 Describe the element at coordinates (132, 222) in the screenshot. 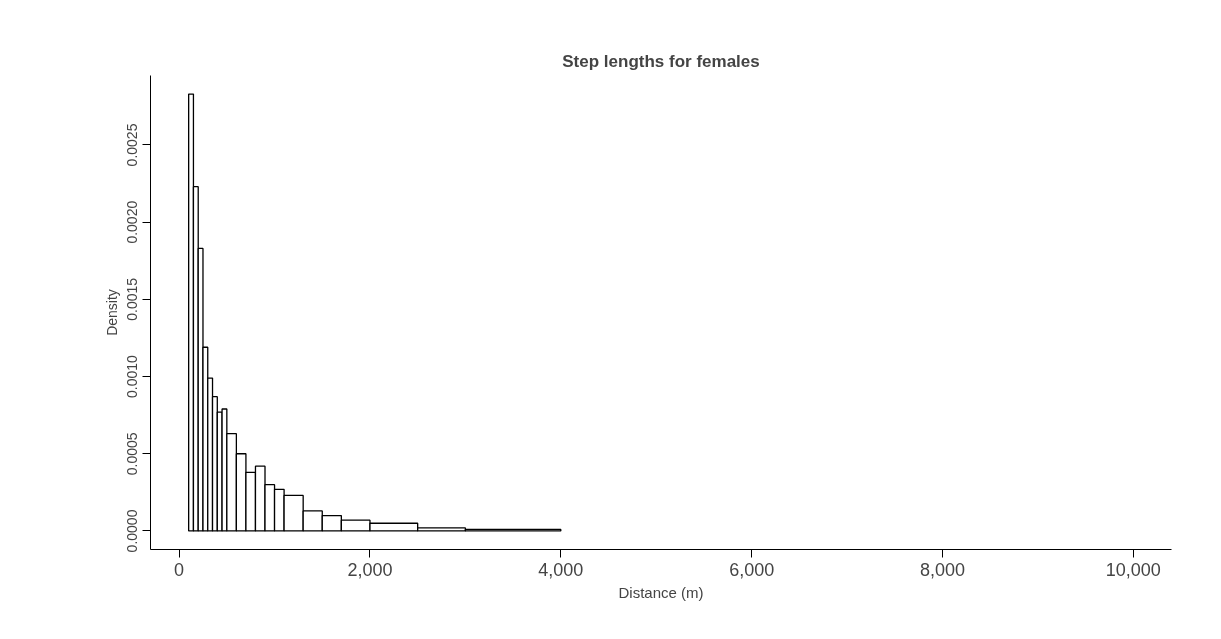

I see `y-tick-label: 0.0020` at that location.